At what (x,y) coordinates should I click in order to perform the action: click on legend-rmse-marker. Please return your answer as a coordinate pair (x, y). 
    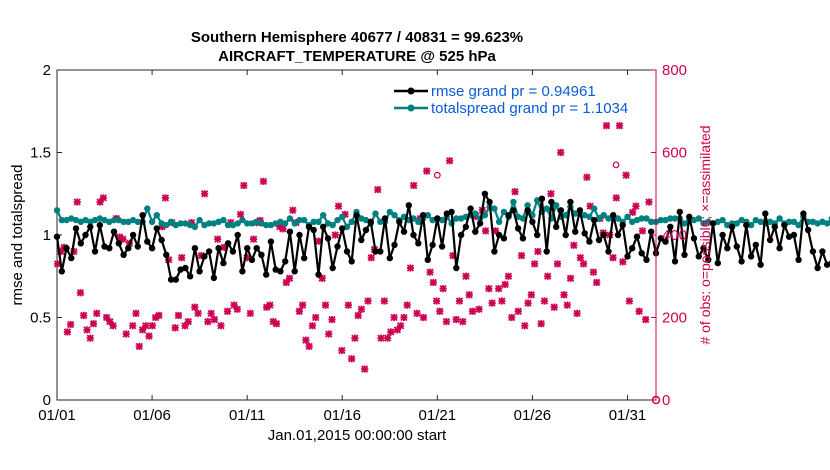
    Looking at the image, I should click on (411, 91).